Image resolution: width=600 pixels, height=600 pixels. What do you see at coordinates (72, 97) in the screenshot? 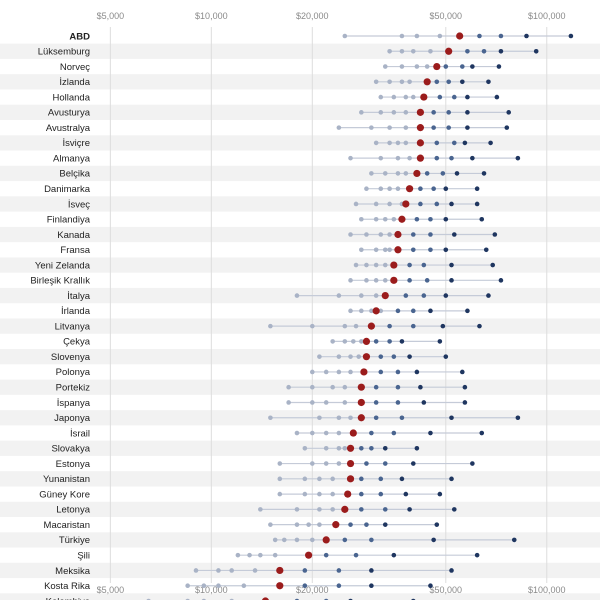
I see `country-label: Hollanda` at bounding box center [72, 97].